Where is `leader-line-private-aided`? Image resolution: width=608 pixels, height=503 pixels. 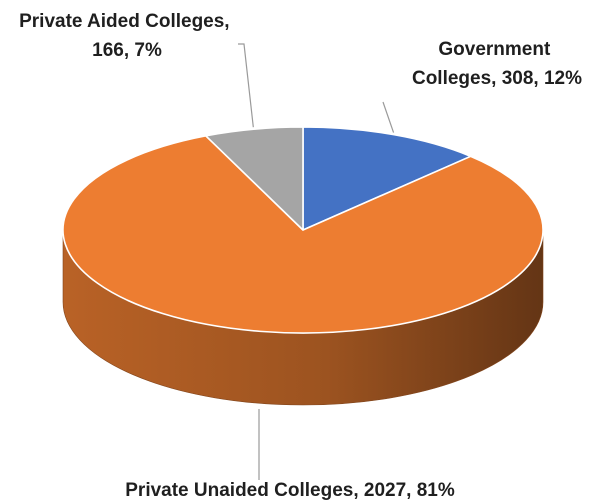
leader-line-private-aided is located at coordinates (246, 85).